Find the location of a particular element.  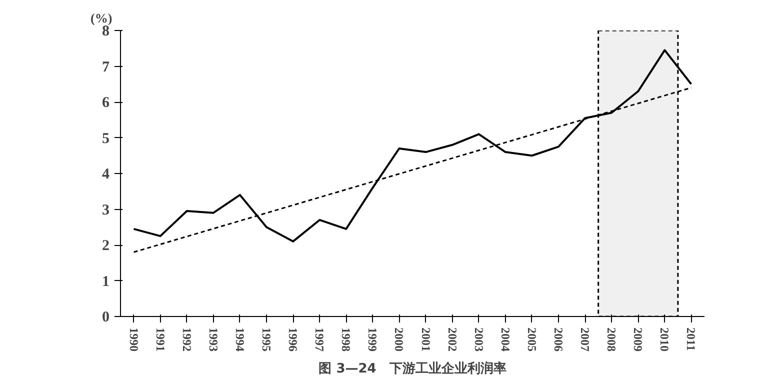

x-tick-label: 1993 is located at coordinates (213, 340).